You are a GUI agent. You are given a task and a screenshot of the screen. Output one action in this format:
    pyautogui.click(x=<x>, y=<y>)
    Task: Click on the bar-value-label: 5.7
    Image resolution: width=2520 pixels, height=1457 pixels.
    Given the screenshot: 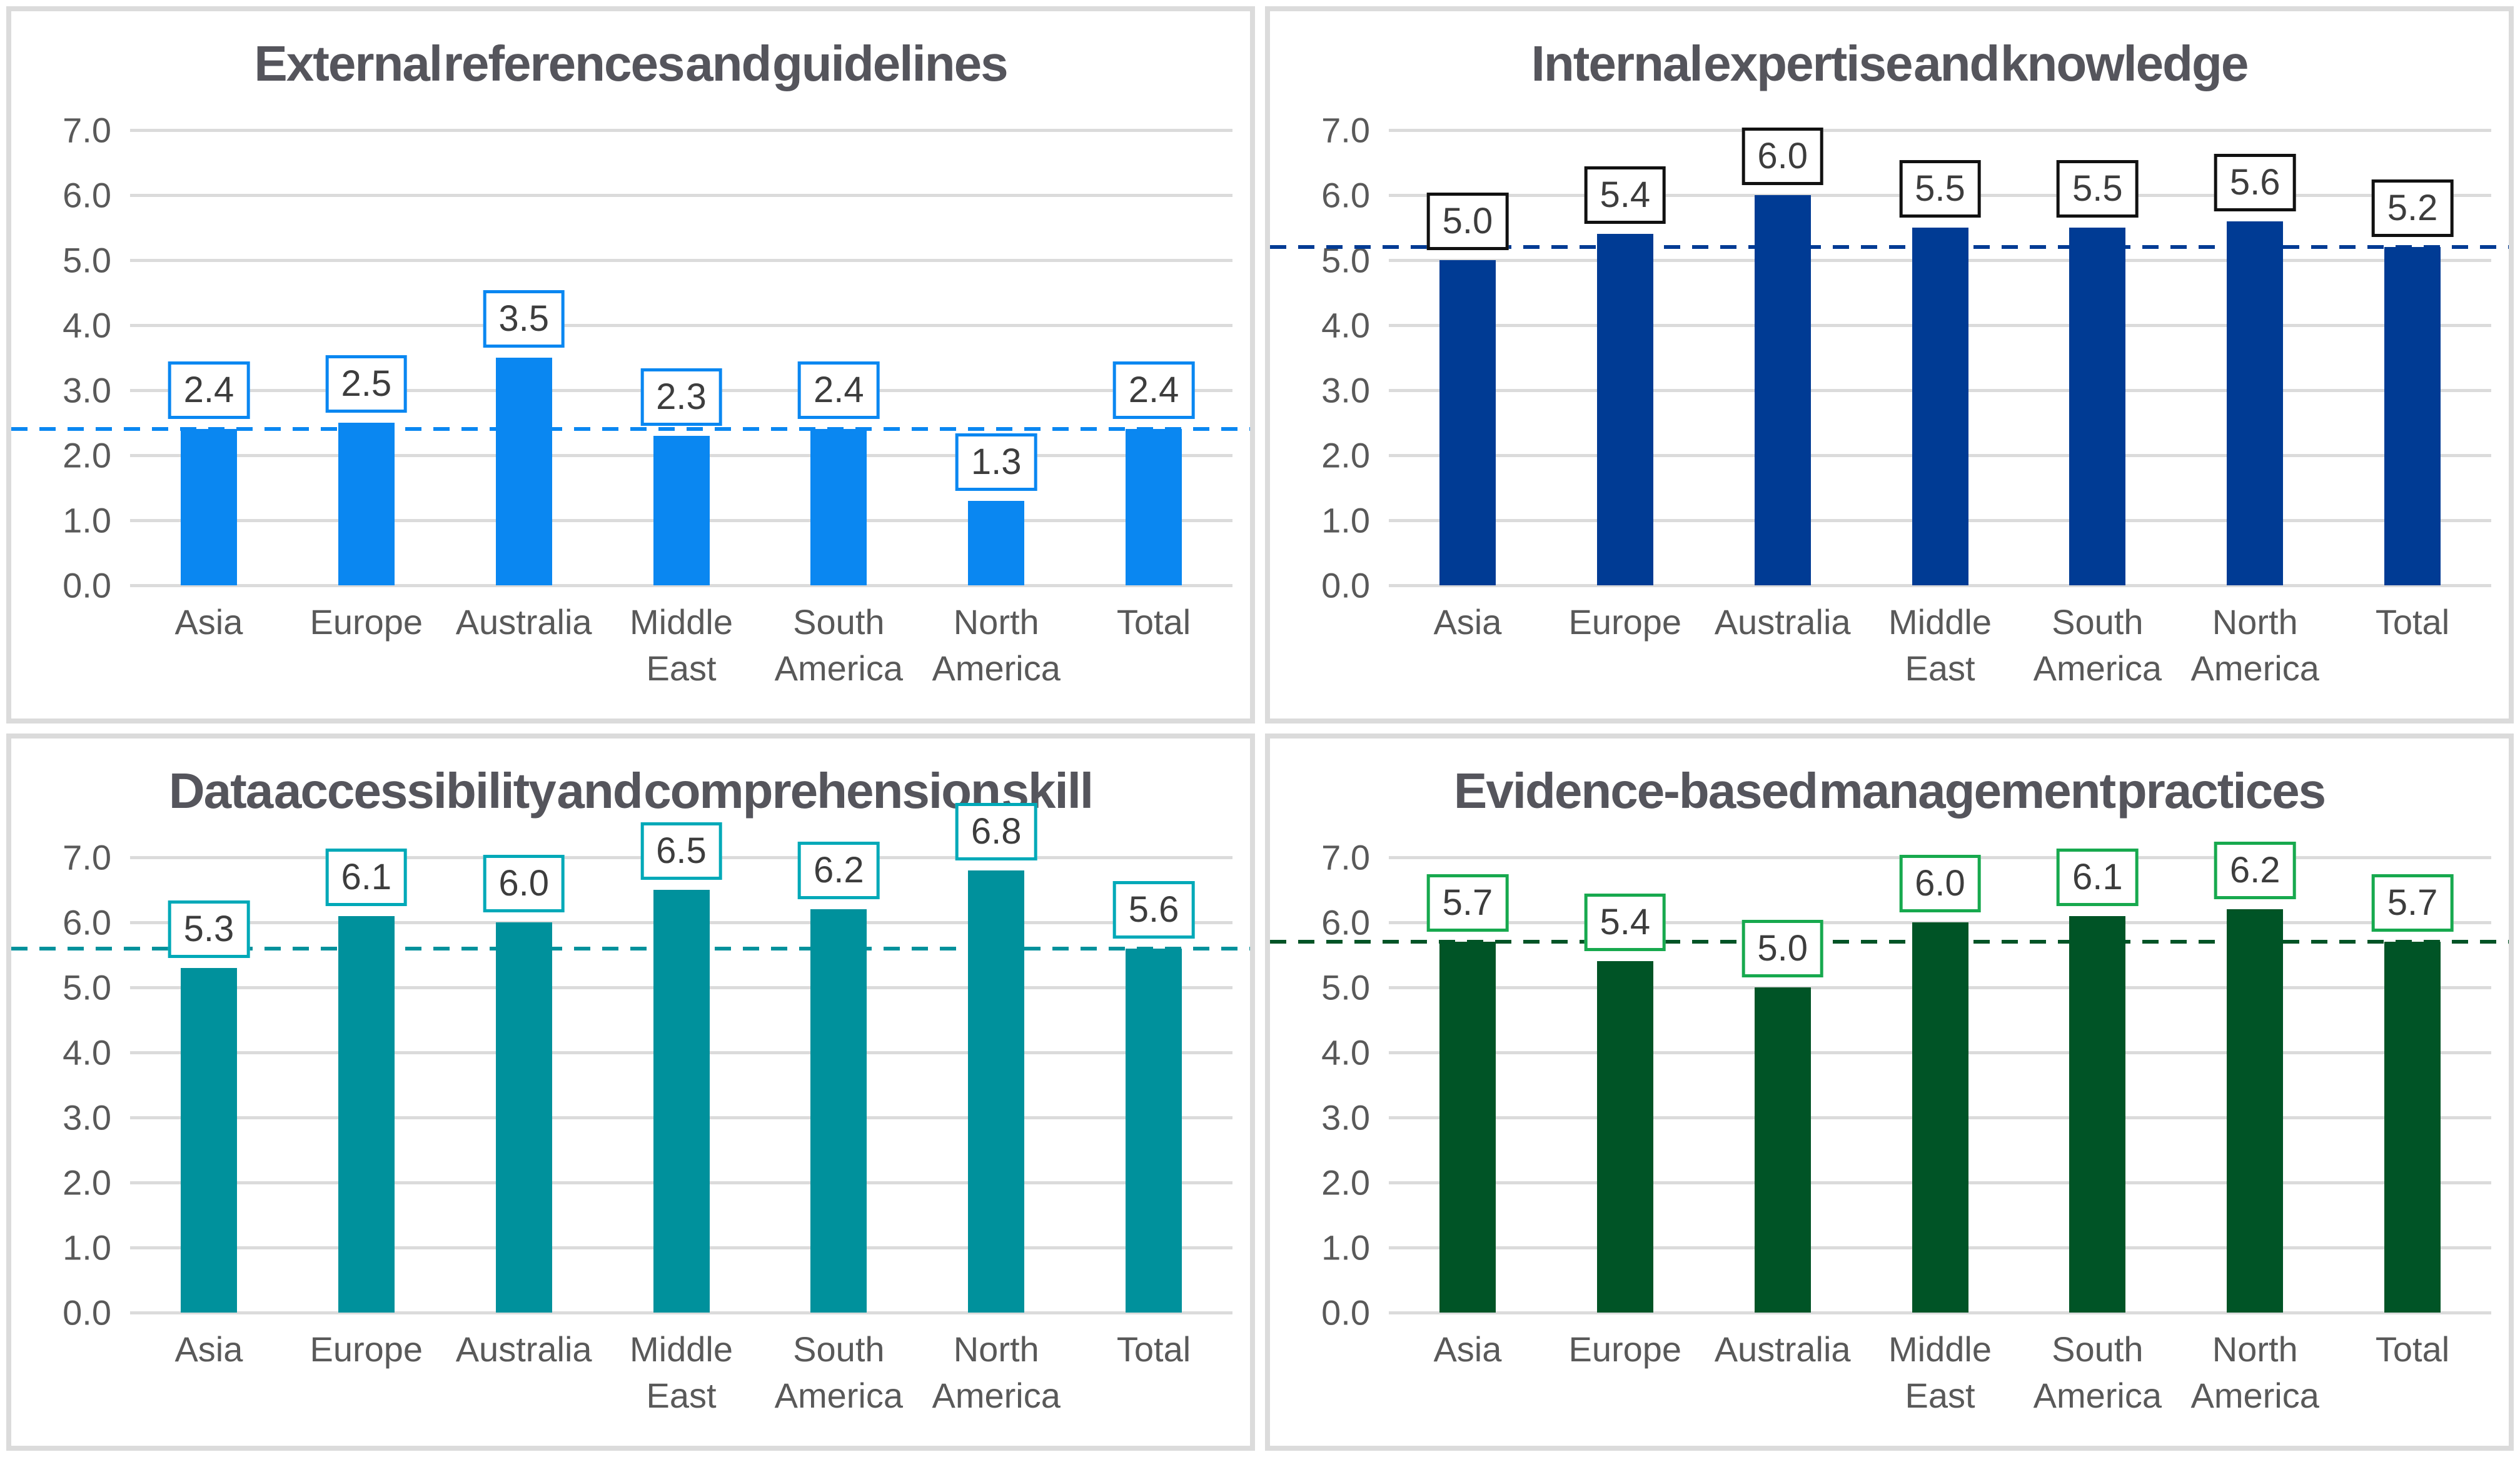 What is the action you would take?
    pyautogui.click(x=1468, y=903)
    